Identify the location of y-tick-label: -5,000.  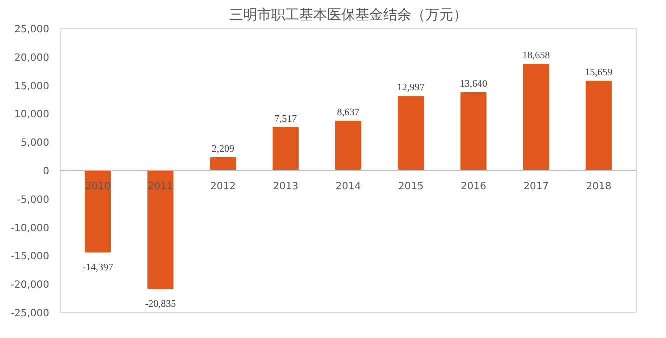
(33, 200).